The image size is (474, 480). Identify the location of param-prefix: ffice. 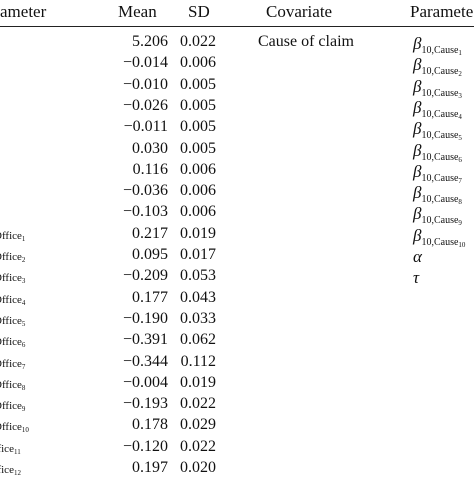
(7, 448).